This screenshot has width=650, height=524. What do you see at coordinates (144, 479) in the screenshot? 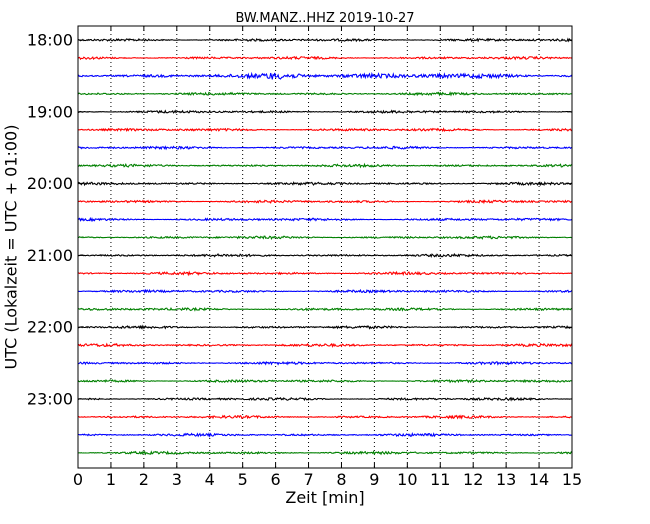
I see `x-tick-label: 2` at bounding box center [144, 479].